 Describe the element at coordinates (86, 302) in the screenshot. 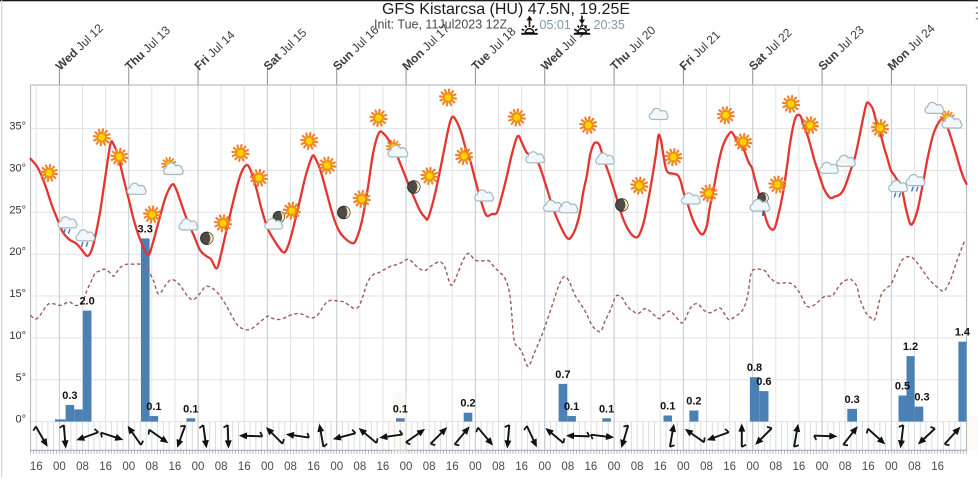

I see `svg-text: 2.0` at that location.